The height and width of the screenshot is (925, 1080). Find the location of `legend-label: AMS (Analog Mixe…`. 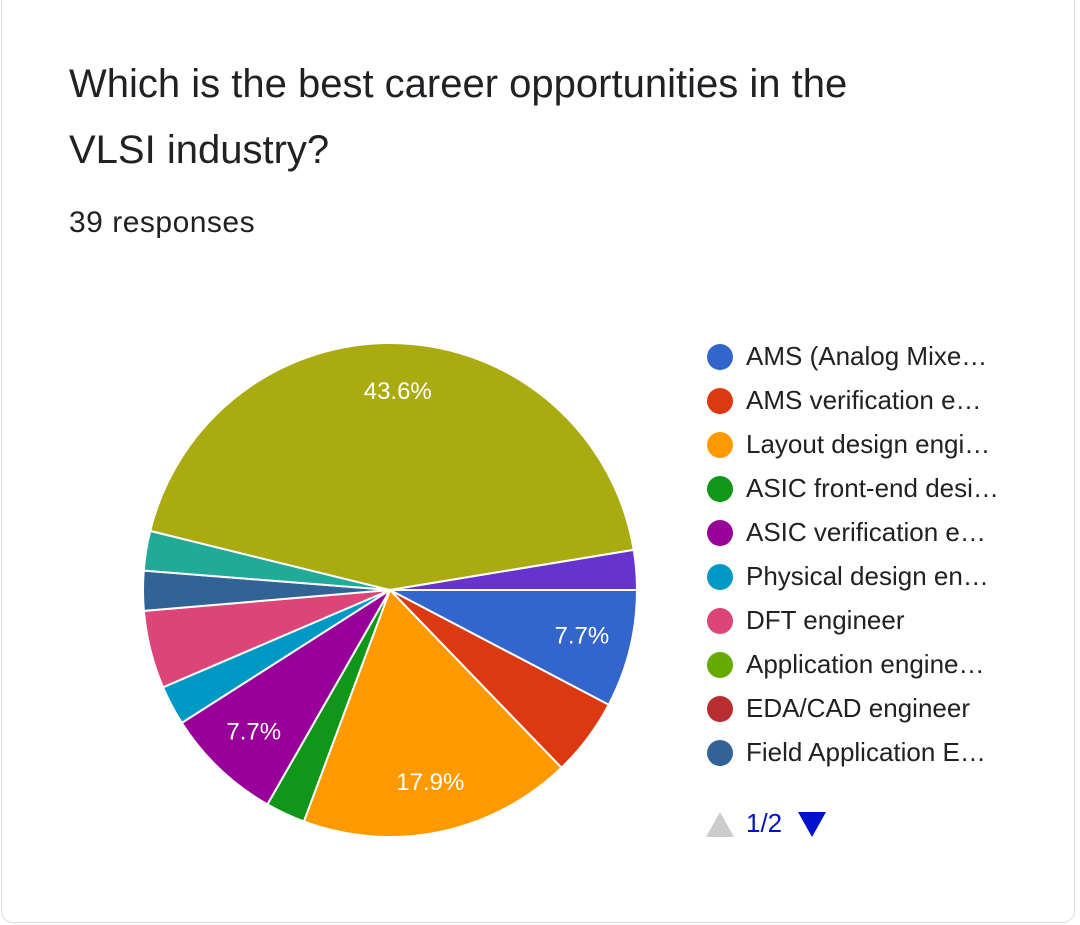

legend-label: AMS (Analog Mixe… is located at coordinates (866, 356).